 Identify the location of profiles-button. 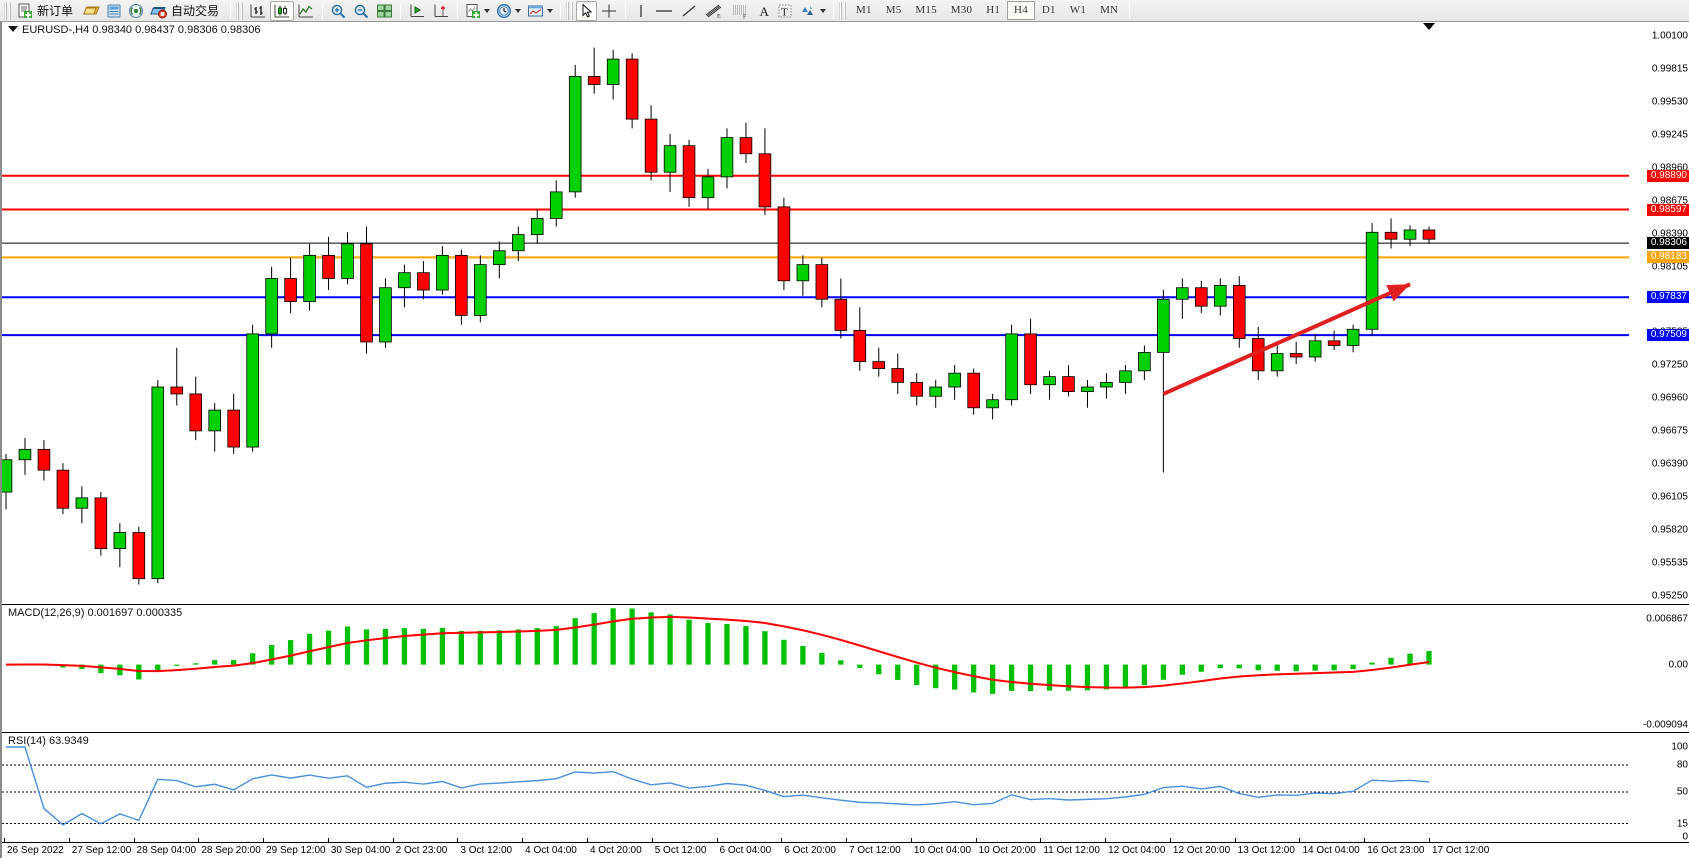
(91, 11).